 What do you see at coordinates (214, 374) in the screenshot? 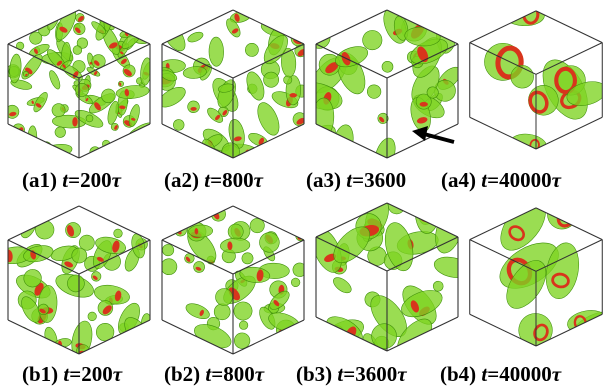
I see `caption-b2: (b2) t=800τ` at bounding box center [214, 374].